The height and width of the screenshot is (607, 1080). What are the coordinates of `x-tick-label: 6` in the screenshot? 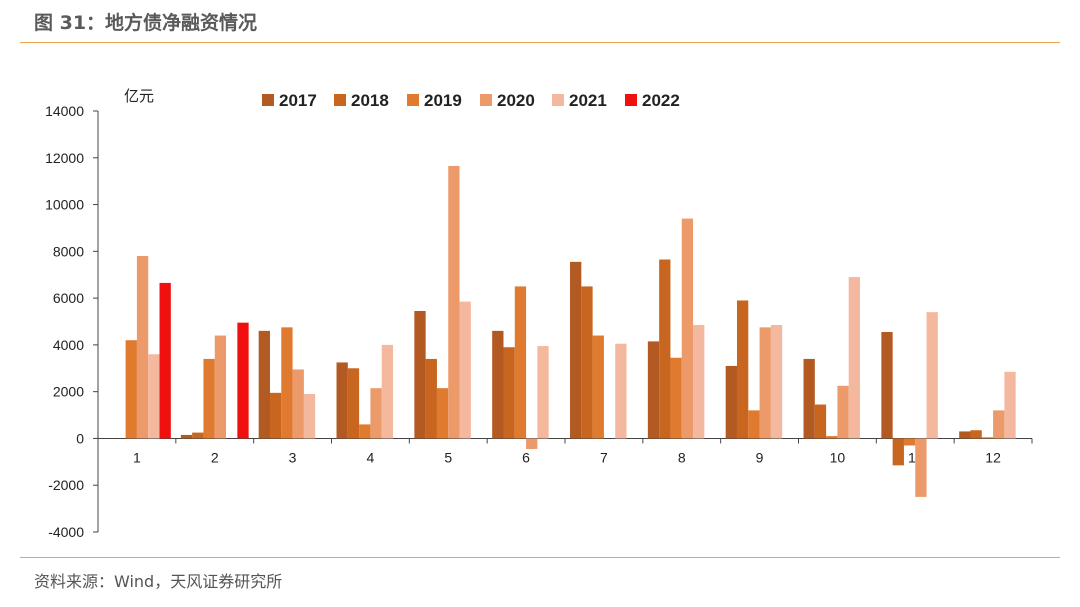 It's located at (526, 457).